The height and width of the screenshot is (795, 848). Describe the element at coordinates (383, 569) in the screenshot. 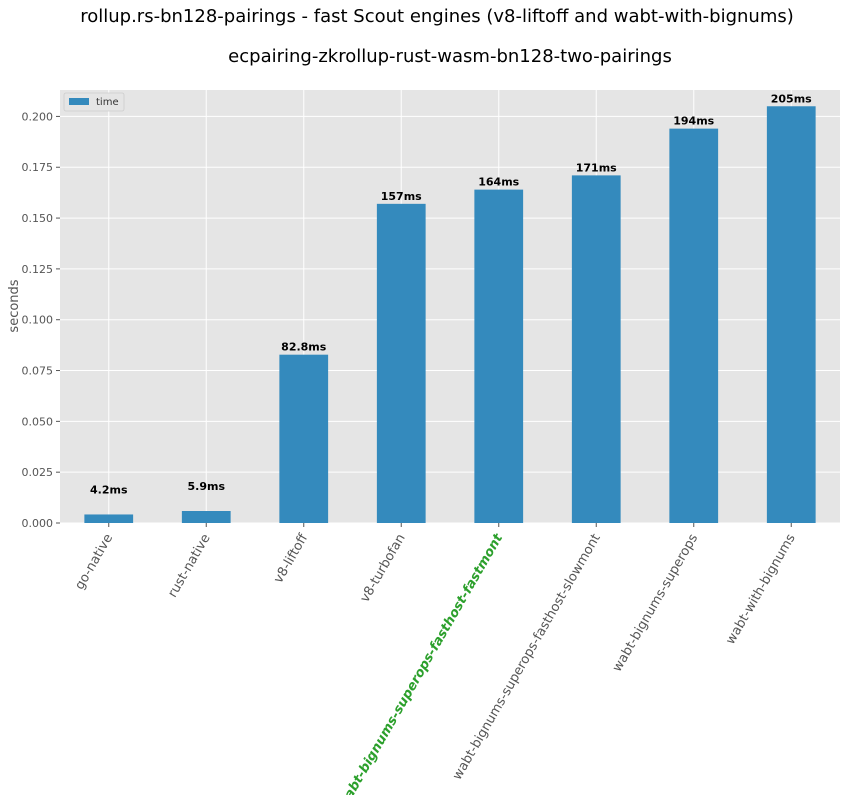

I see `x-tick-label: v8-turbofan` at that location.